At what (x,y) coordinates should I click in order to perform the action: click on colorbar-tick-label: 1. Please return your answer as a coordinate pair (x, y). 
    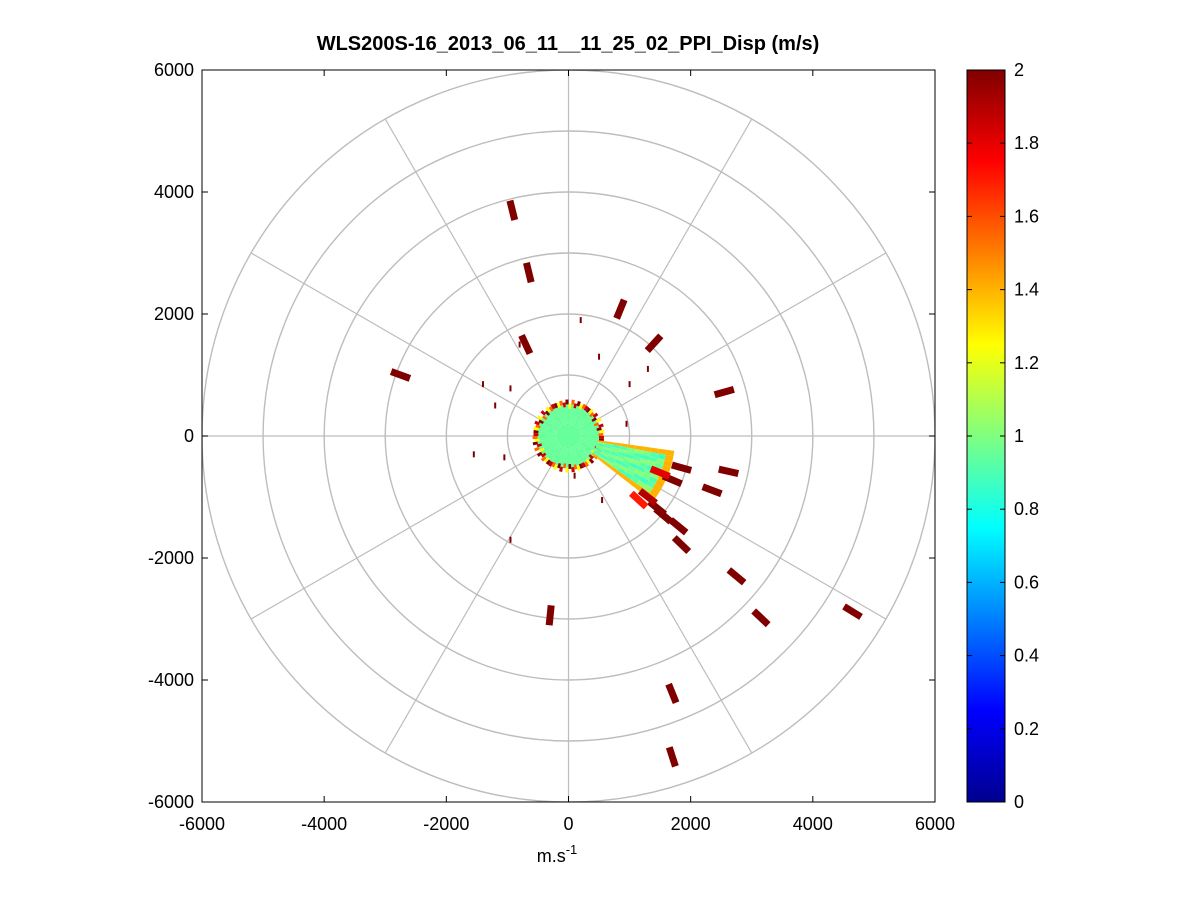
    Looking at the image, I should click on (1019, 436).